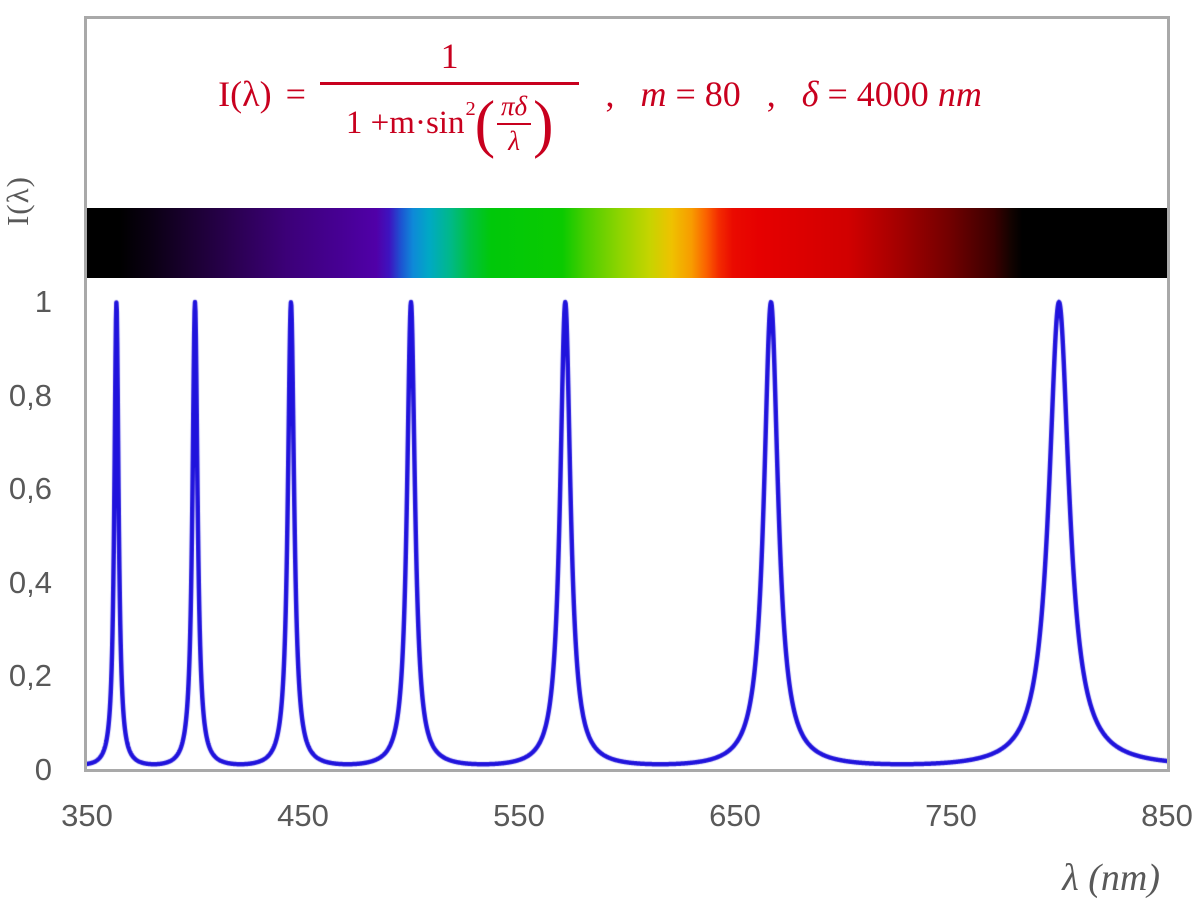 Image resolution: width=1200 pixels, height=924 pixels. I want to click on y-tick-label: 0,4, so click(30, 582).